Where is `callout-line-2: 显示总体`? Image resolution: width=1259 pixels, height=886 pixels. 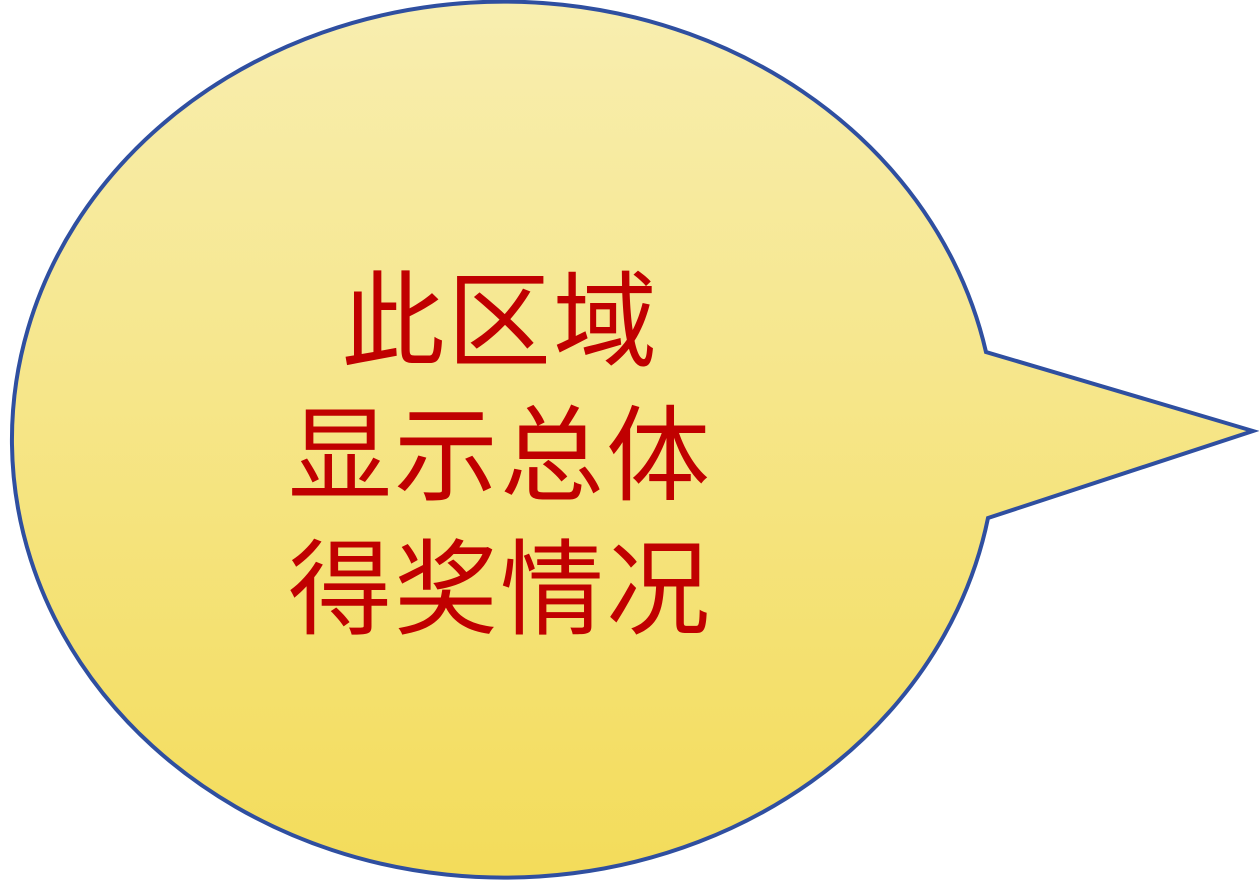 callout-line-2: 显示总体 is located at coordinates (499, 456).